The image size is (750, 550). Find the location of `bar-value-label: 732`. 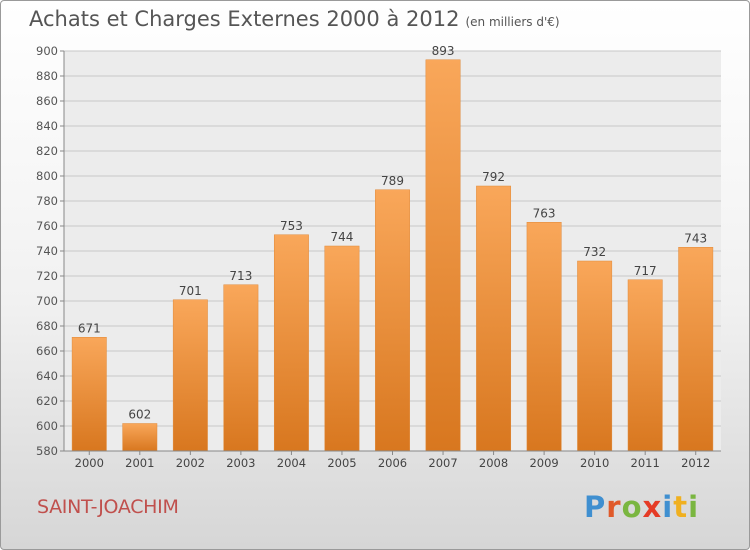

bar-value-label: 732 is located at coordinates (594, 252).